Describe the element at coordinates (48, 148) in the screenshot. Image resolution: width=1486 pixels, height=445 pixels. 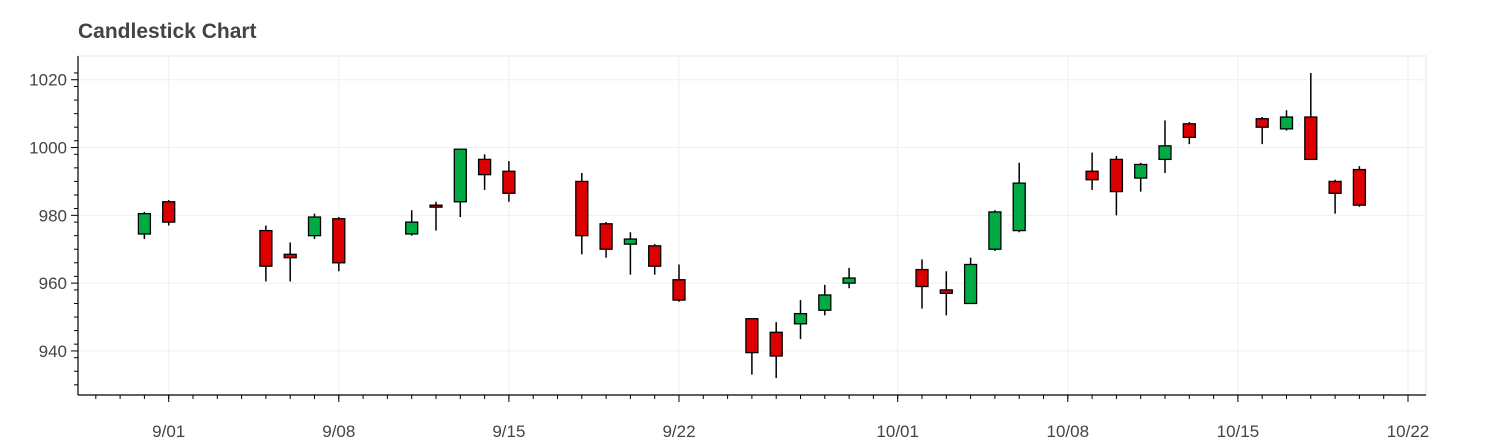
I see `y-tick-label: 1000` at that location.